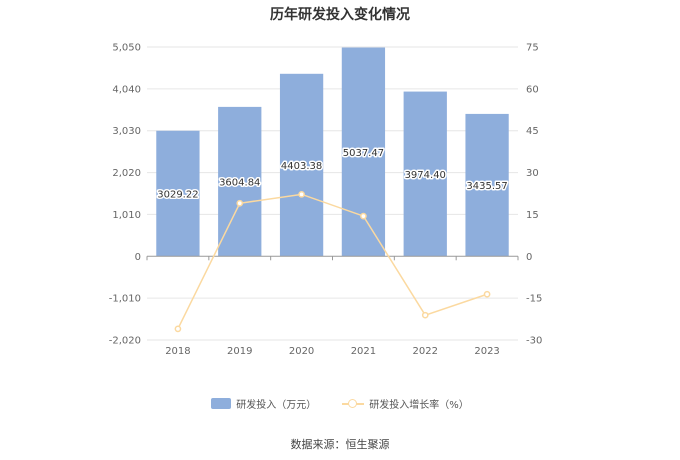 Image resolution: width=680 pixels, height=460 pixels. Describe the element at coordinates (534, 299) in the screenshot. I see `y-right-tick-label: -15` at that location.